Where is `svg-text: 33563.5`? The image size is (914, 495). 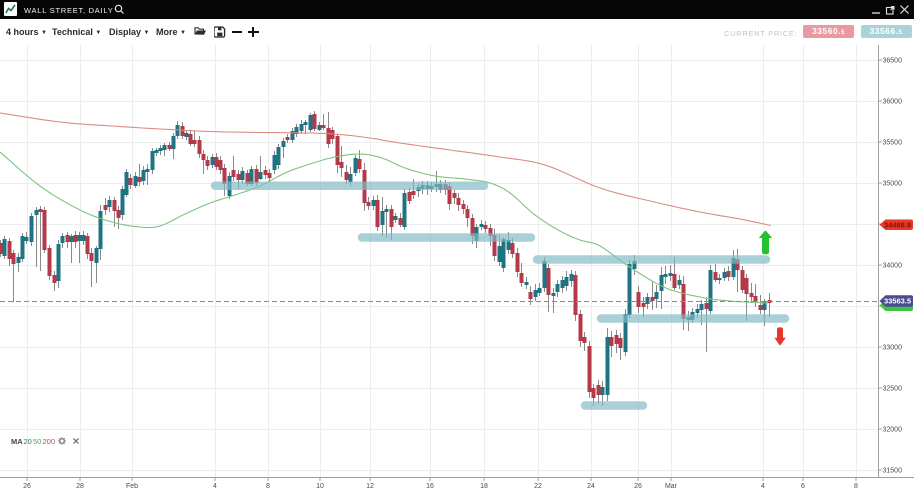 svg-text: 33563.5 is located at coordinates (897, 301).